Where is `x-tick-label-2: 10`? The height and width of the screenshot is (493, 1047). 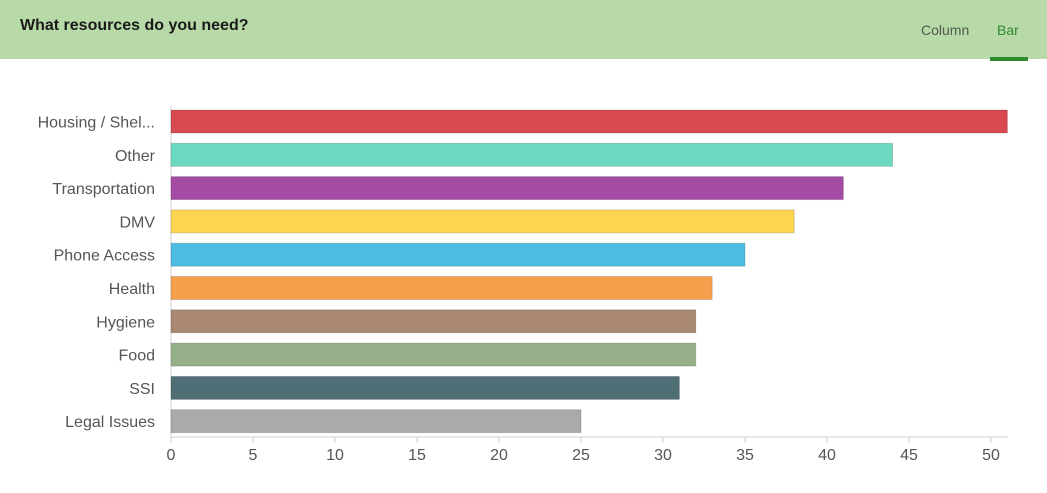 x-tick-label-2: 10 is located at coordinates (335, 455).